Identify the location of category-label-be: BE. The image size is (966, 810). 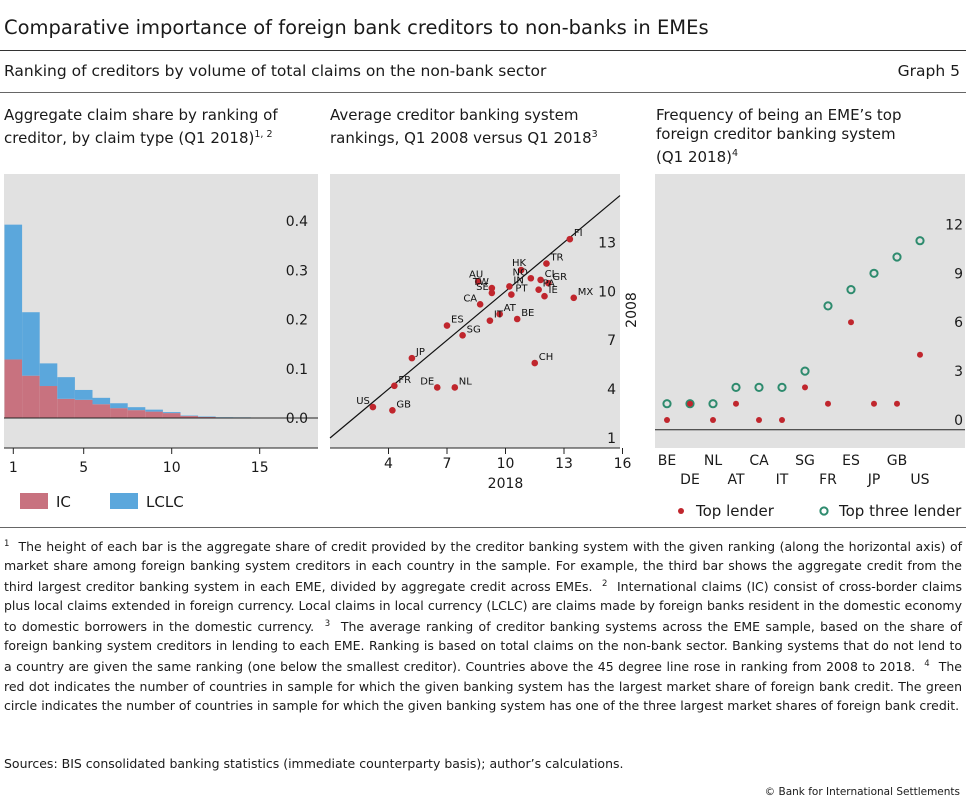
(667, 461).